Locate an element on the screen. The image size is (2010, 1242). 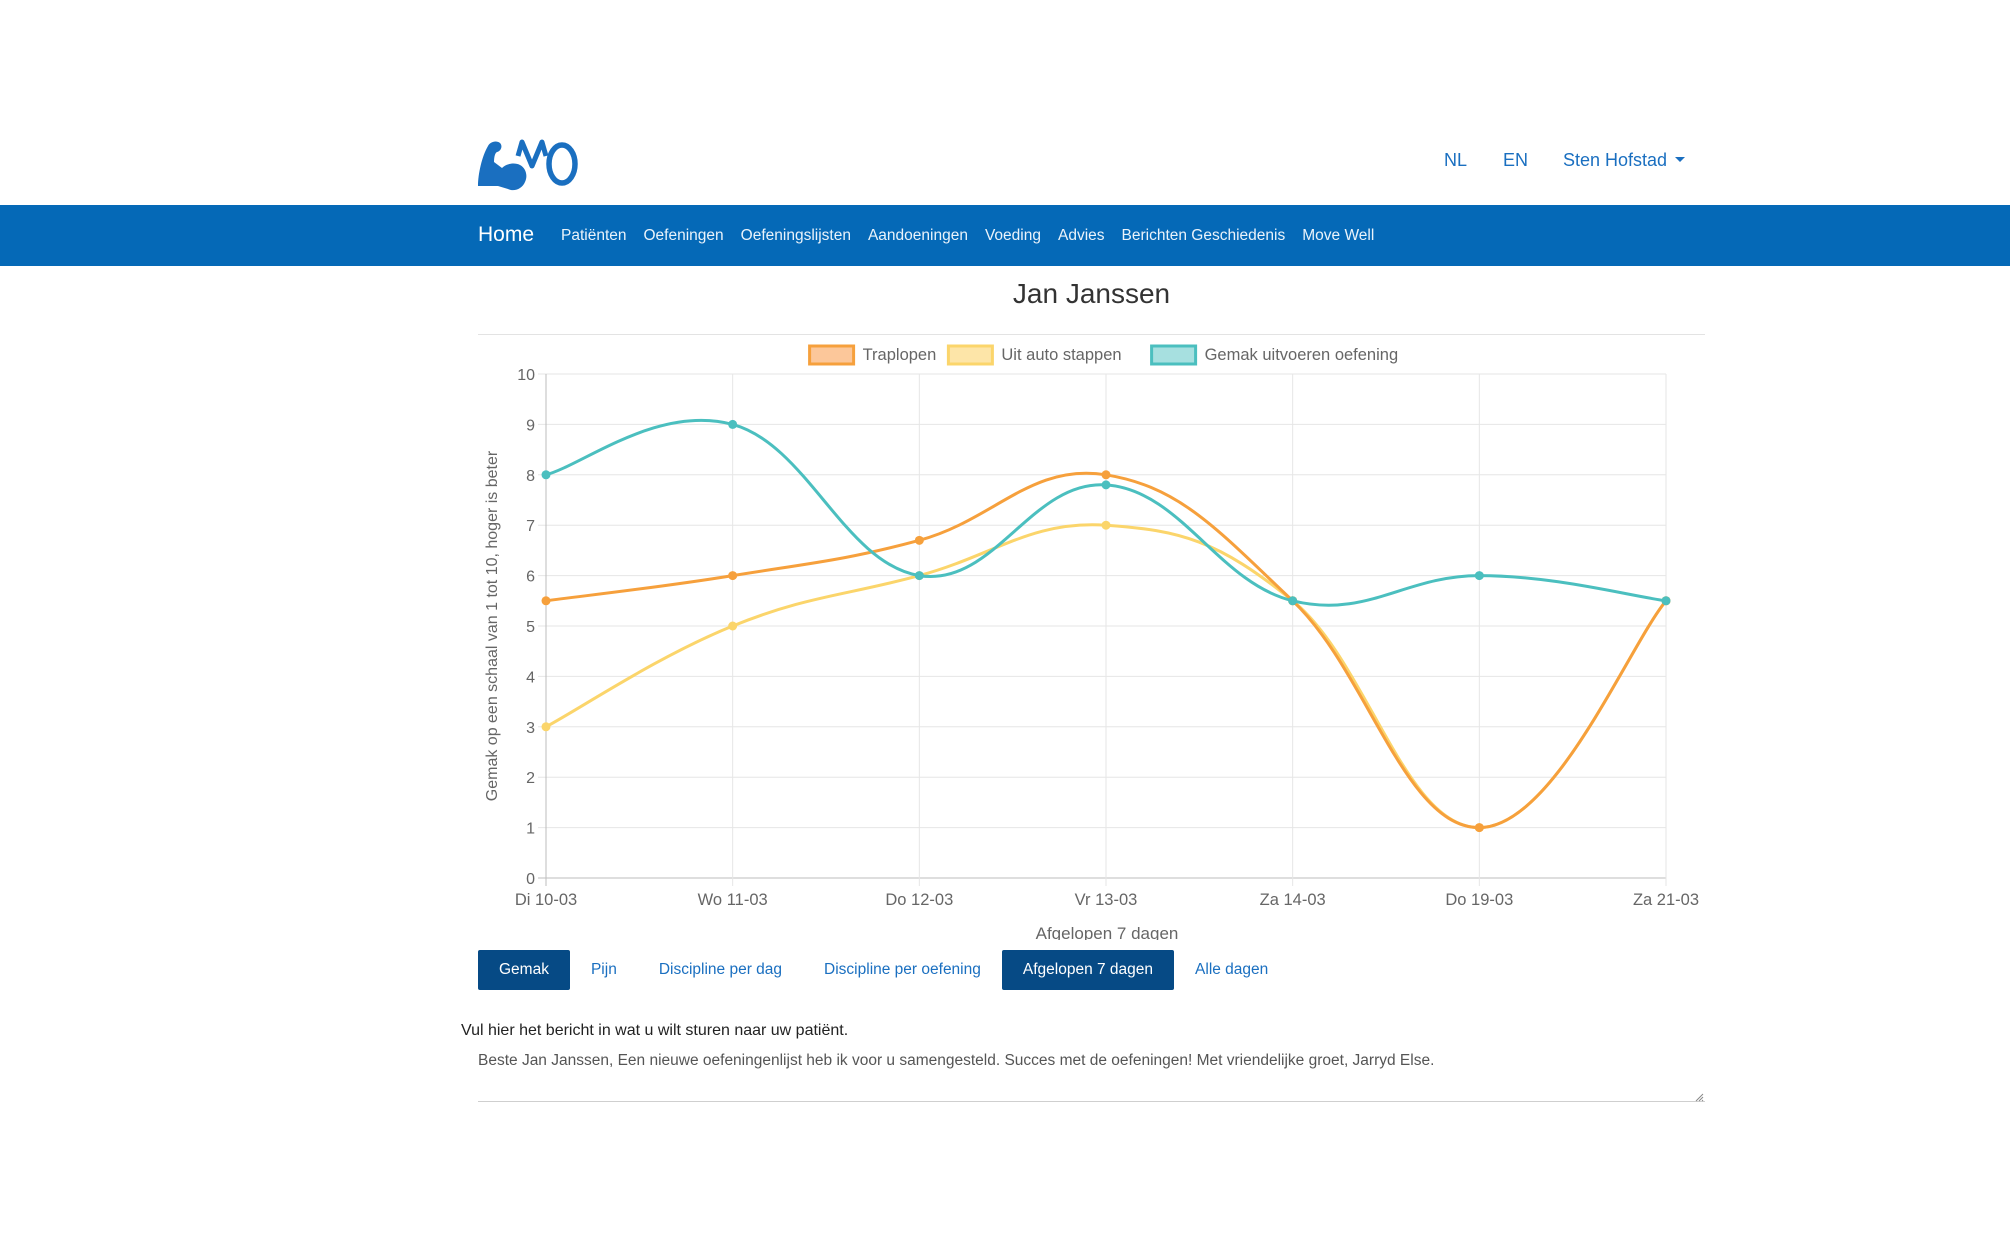
user-menu-dropdown: Sten Hofstad is located at coordinates (1624, 160).